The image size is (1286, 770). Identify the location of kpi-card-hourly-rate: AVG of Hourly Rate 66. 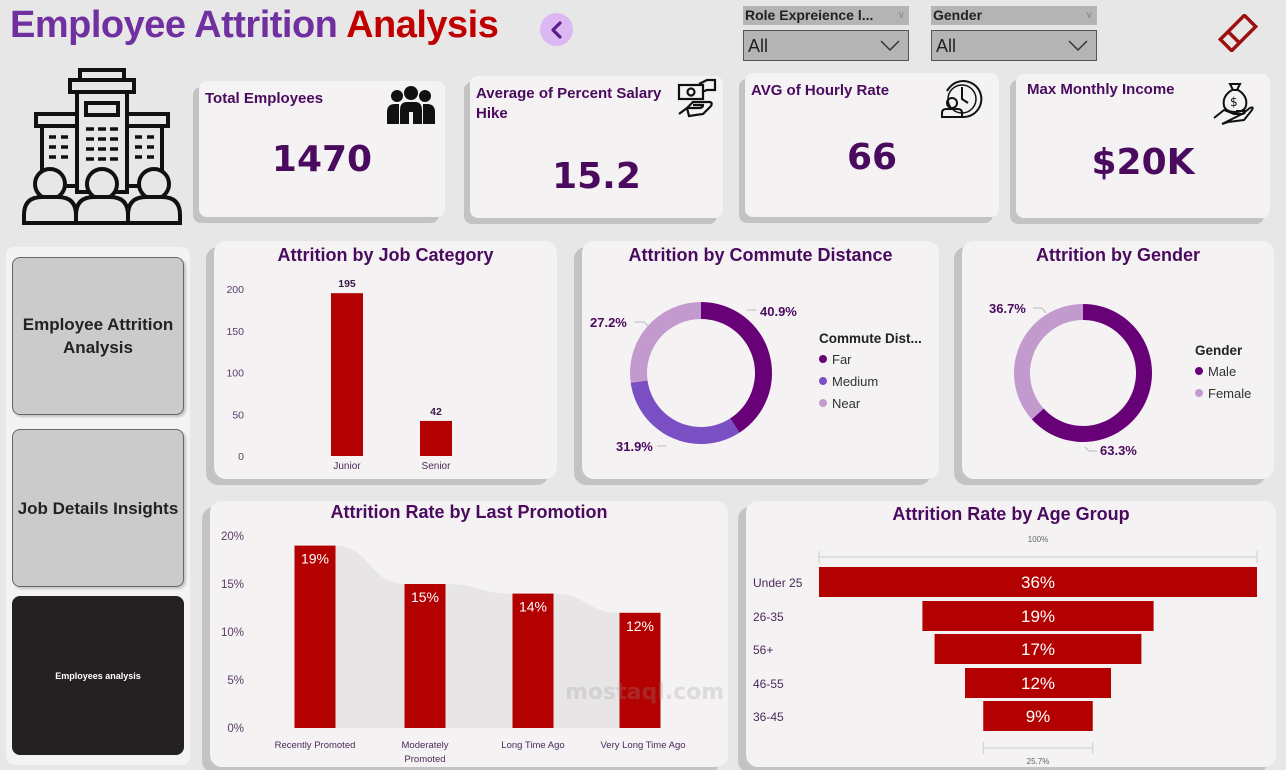
(872, 145).